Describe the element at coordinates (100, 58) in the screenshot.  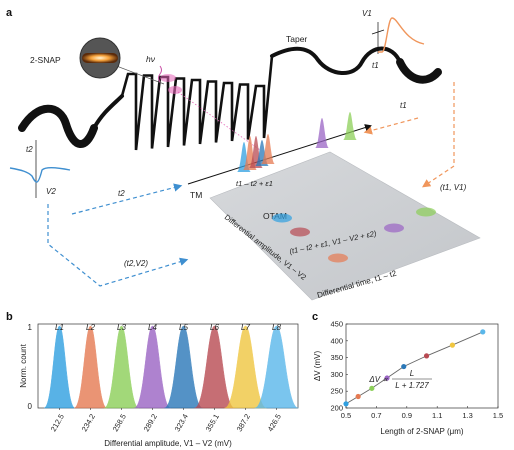
I see `snap-bar` at that location.